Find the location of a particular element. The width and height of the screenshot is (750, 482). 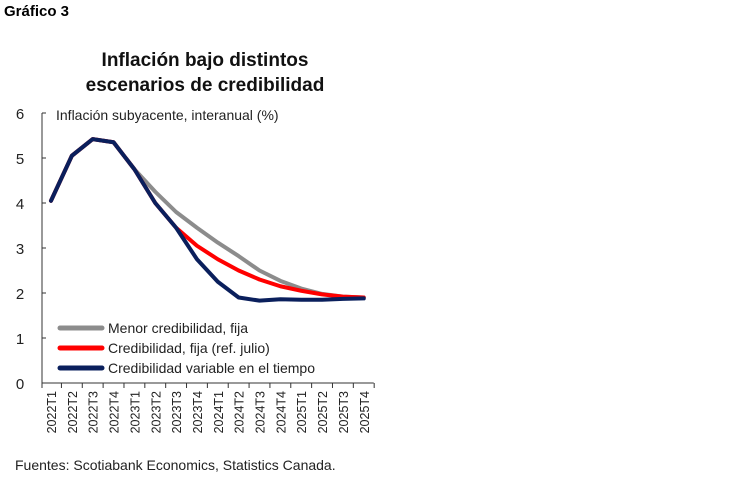

x-tick-label: 2024T3 is located at coordinates (261, 412).